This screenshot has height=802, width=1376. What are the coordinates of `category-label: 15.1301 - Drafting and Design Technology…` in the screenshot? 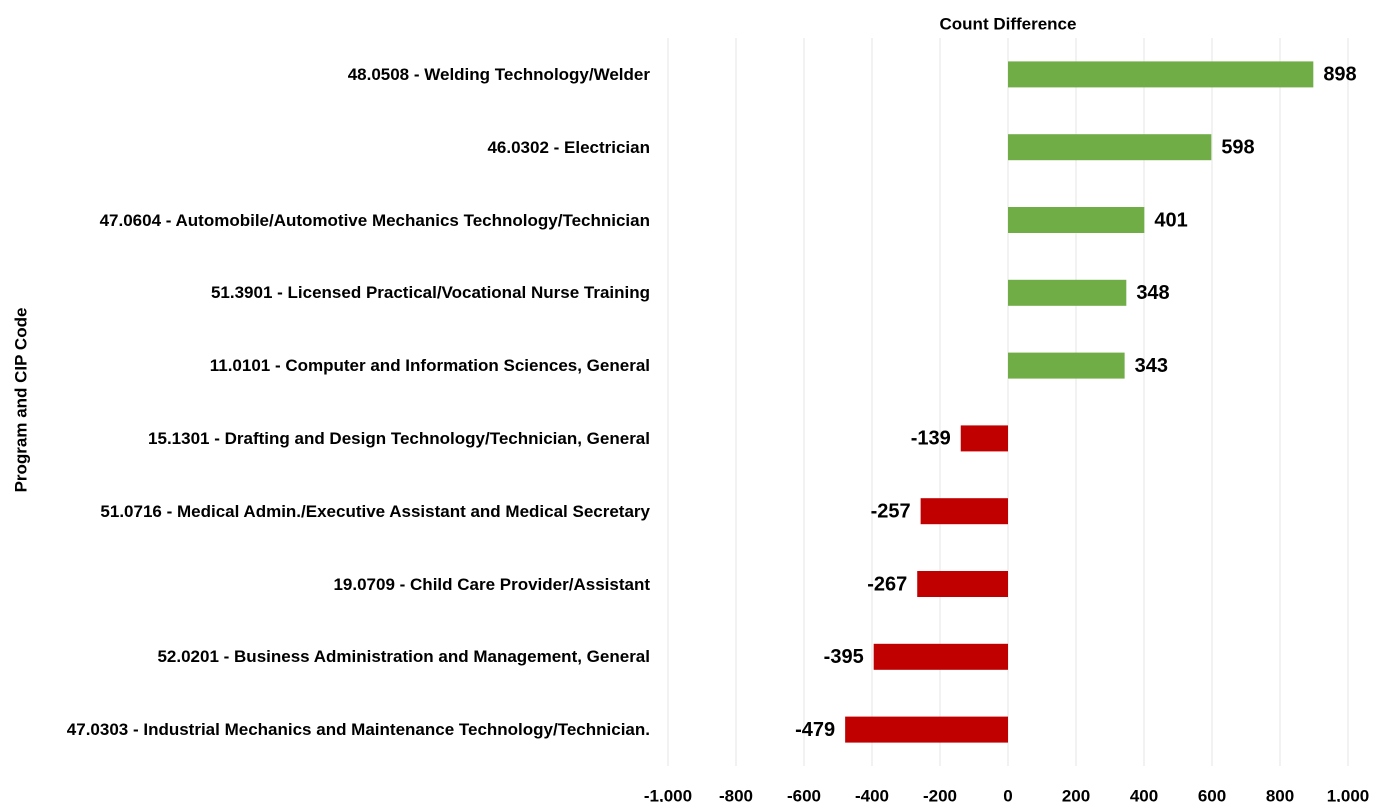 It's located at (399, 438).